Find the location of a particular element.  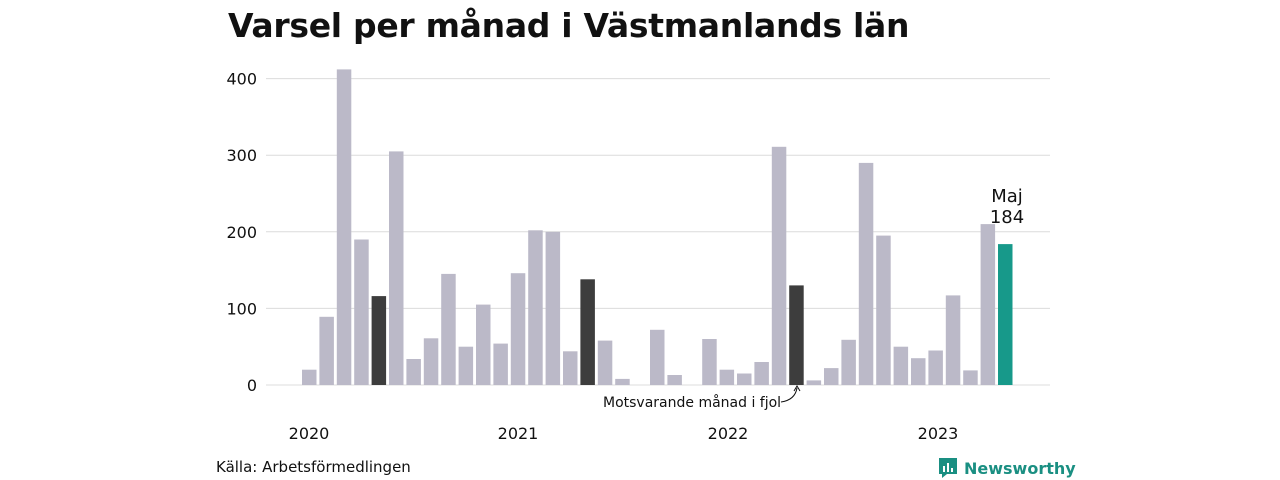

annotation: Motsvarande månad i fjol is located at coordinates (702, 398).